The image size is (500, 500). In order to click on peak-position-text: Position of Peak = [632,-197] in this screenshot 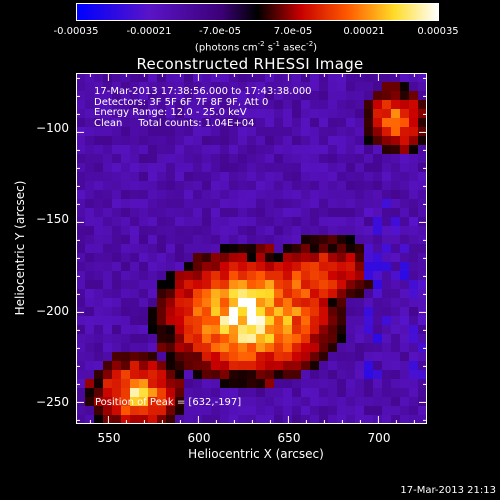, I will do `click(168, 402)`.